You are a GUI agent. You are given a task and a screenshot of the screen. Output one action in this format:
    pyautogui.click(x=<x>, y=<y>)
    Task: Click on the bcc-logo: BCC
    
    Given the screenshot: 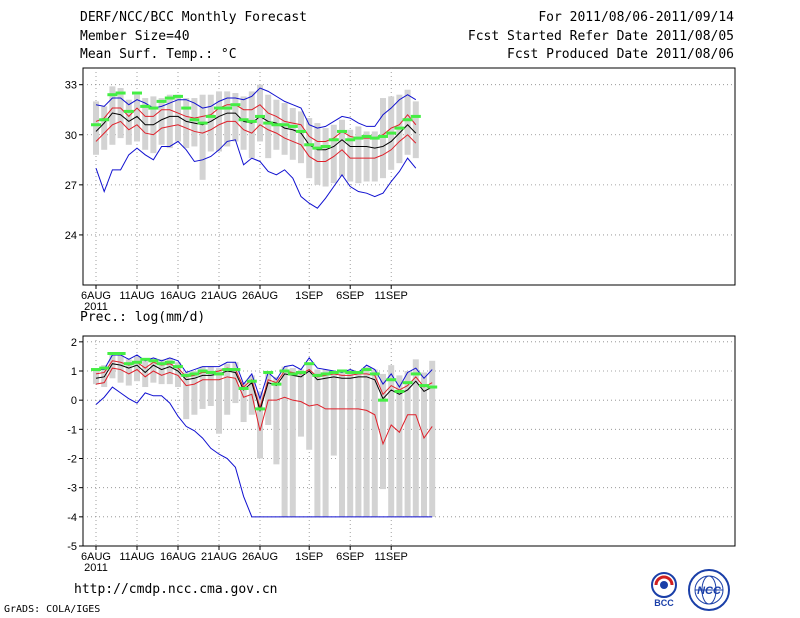 What is the action you would take?
    pyautogui.click(x=664, y=590)
    